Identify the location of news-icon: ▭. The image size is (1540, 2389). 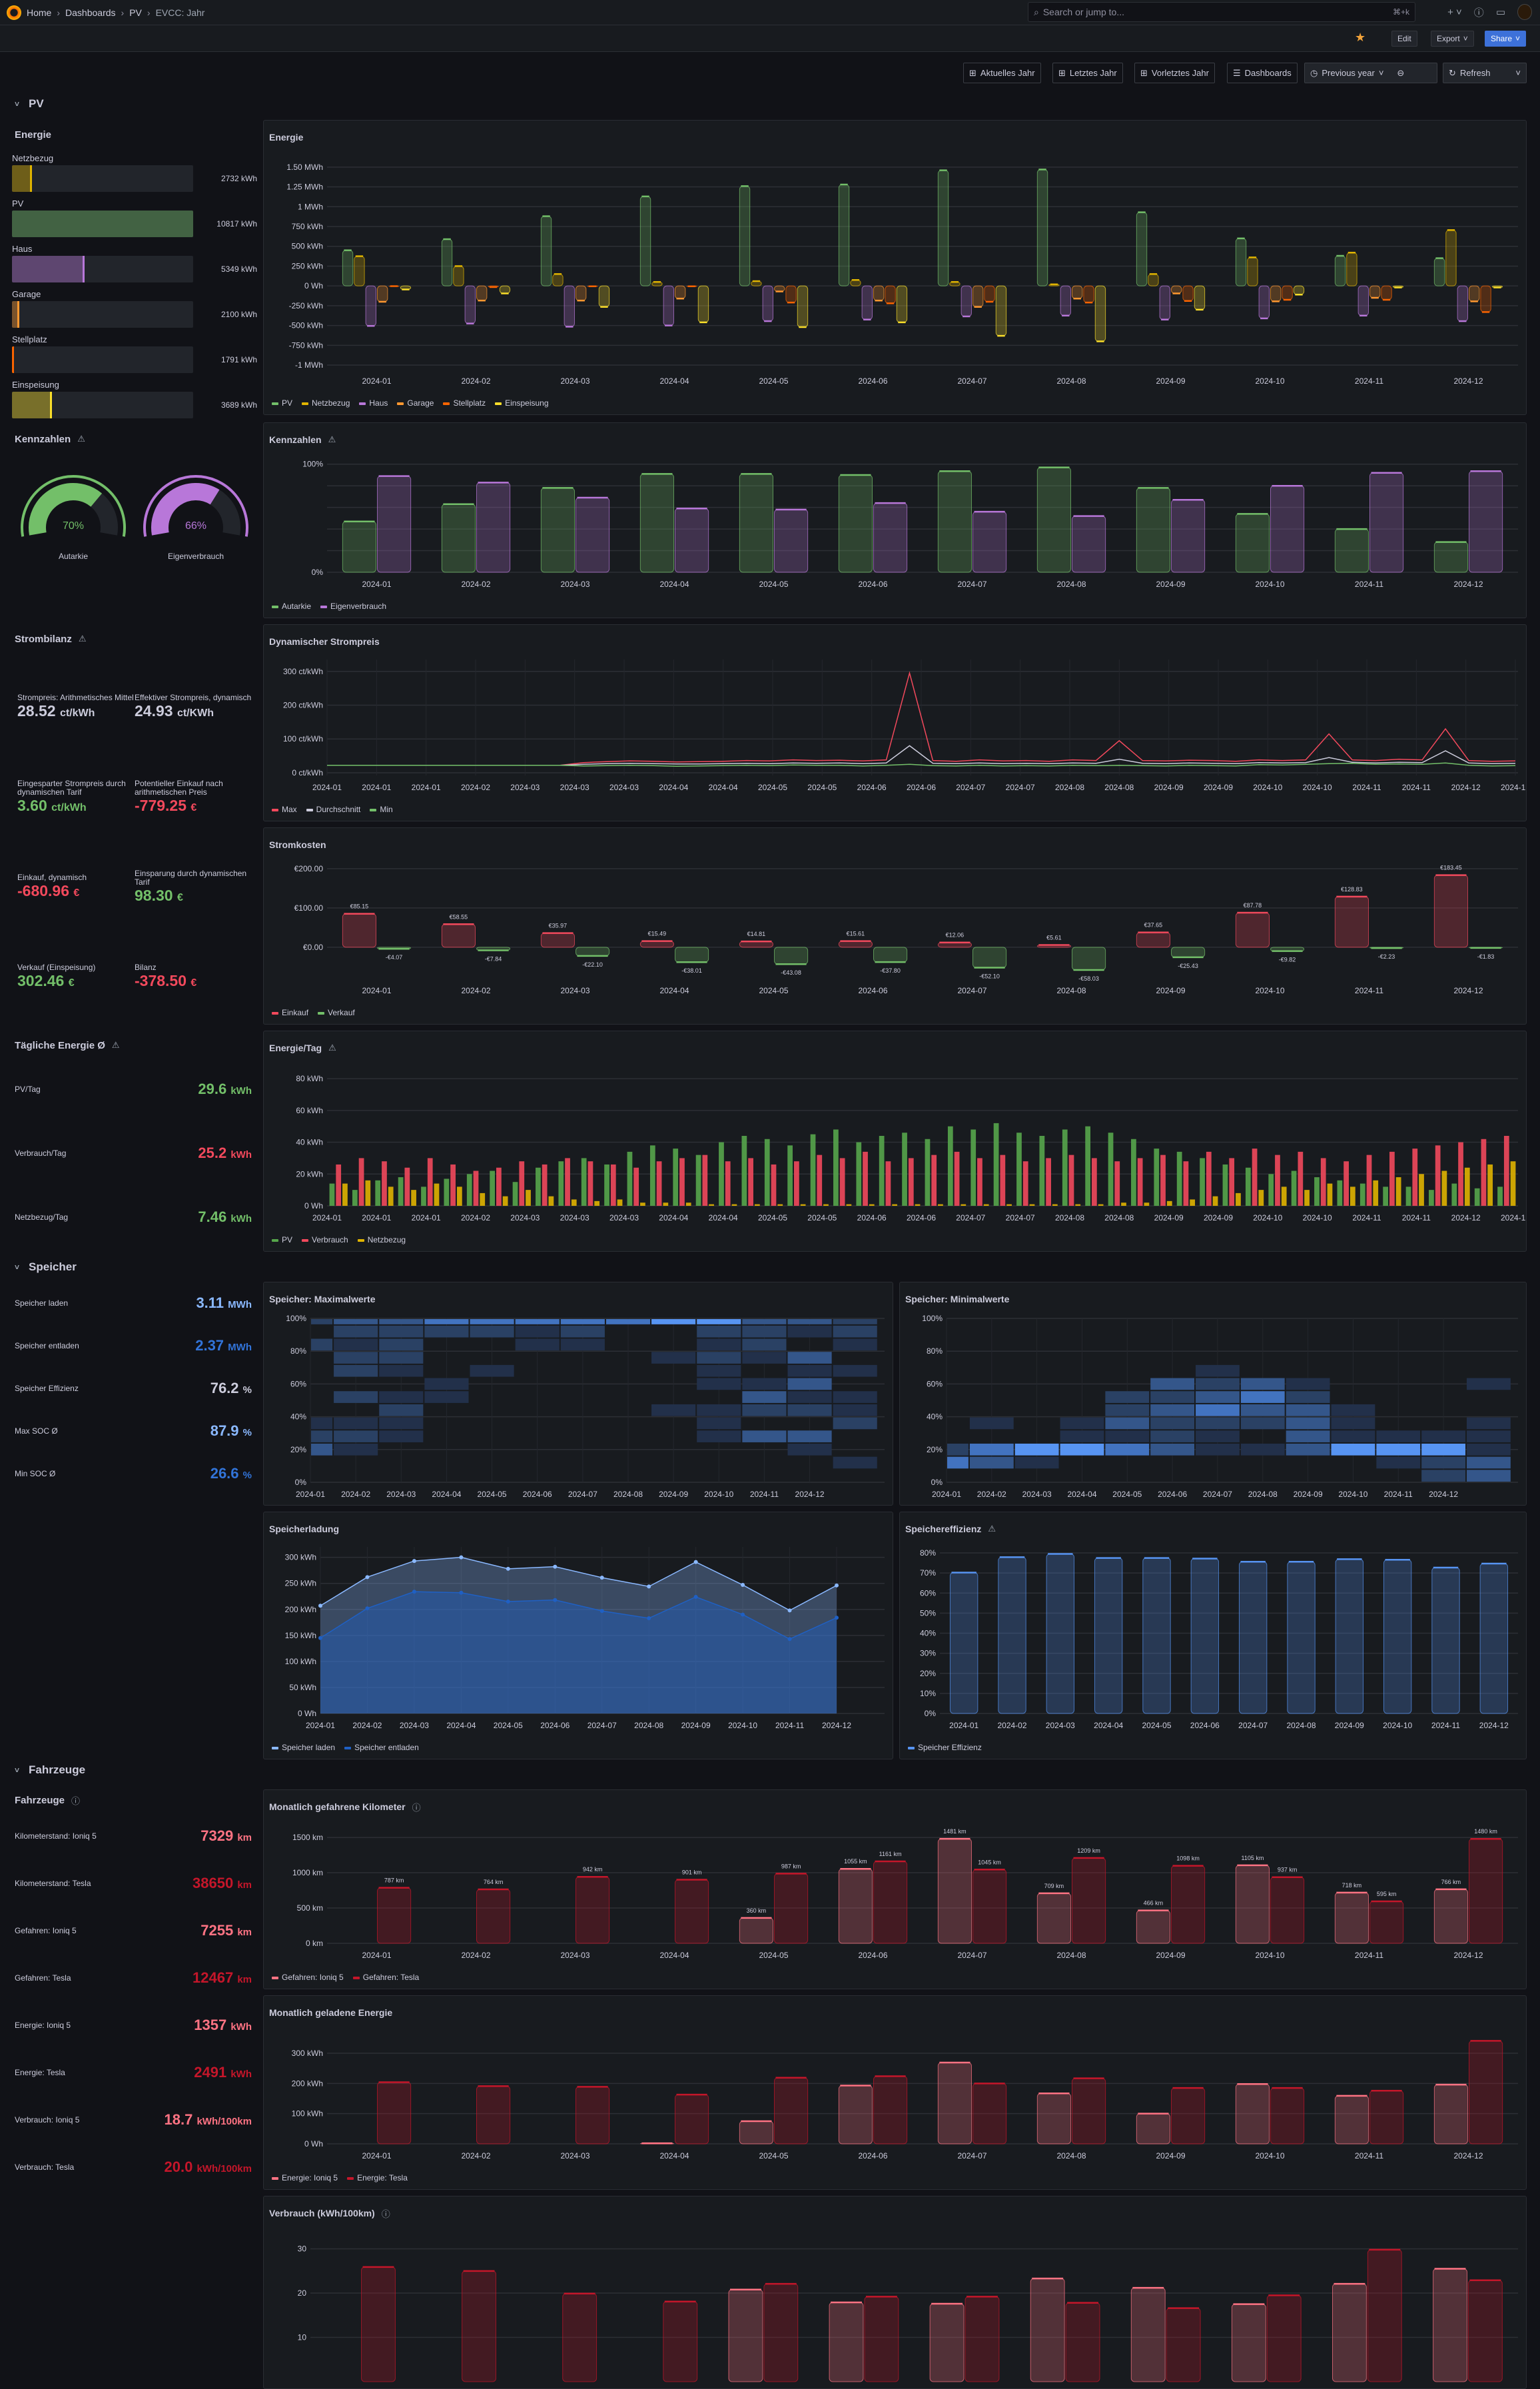
(1500, 13).